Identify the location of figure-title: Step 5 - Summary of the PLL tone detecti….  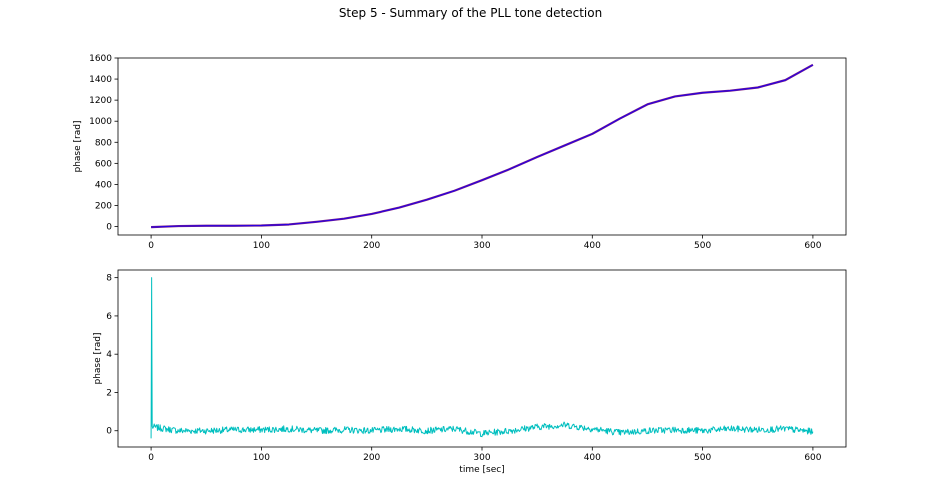
(470, 13).